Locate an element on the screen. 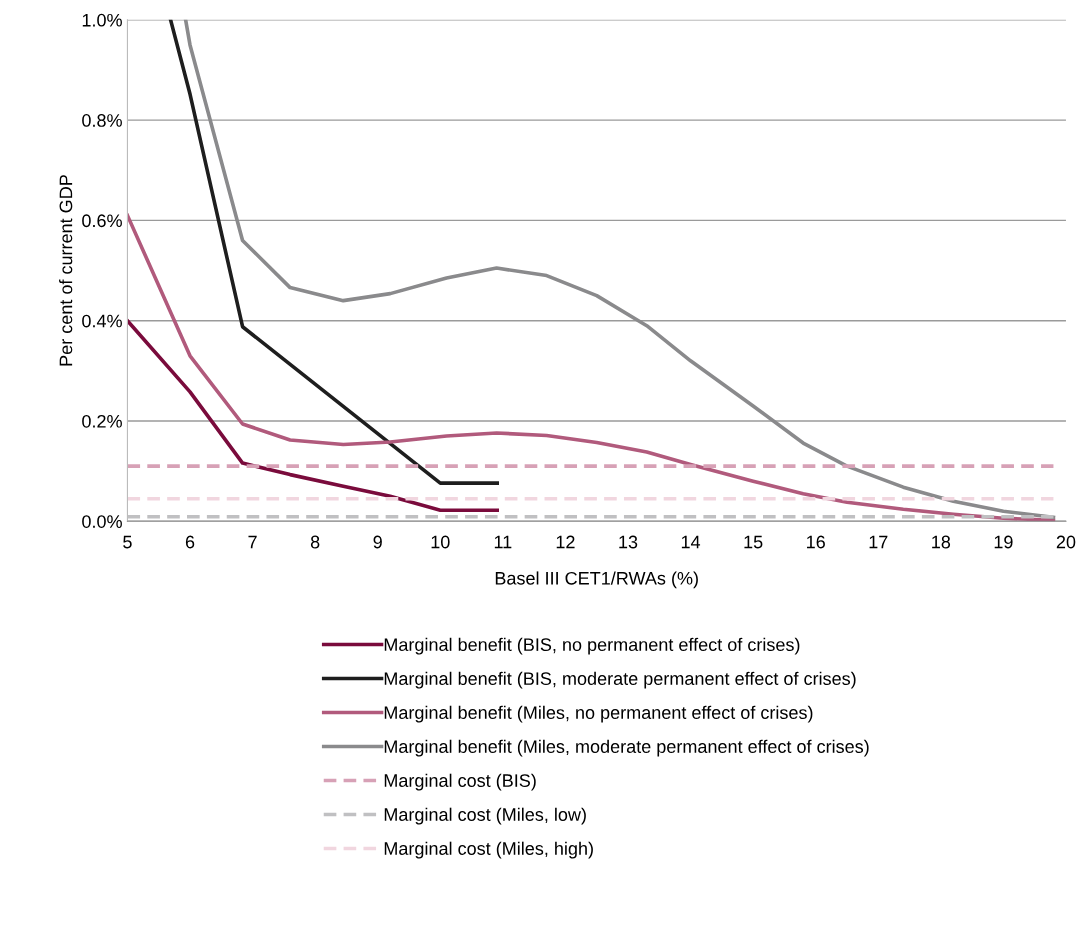  x-tick-label: 19 is located at coordinates (1003, 542).